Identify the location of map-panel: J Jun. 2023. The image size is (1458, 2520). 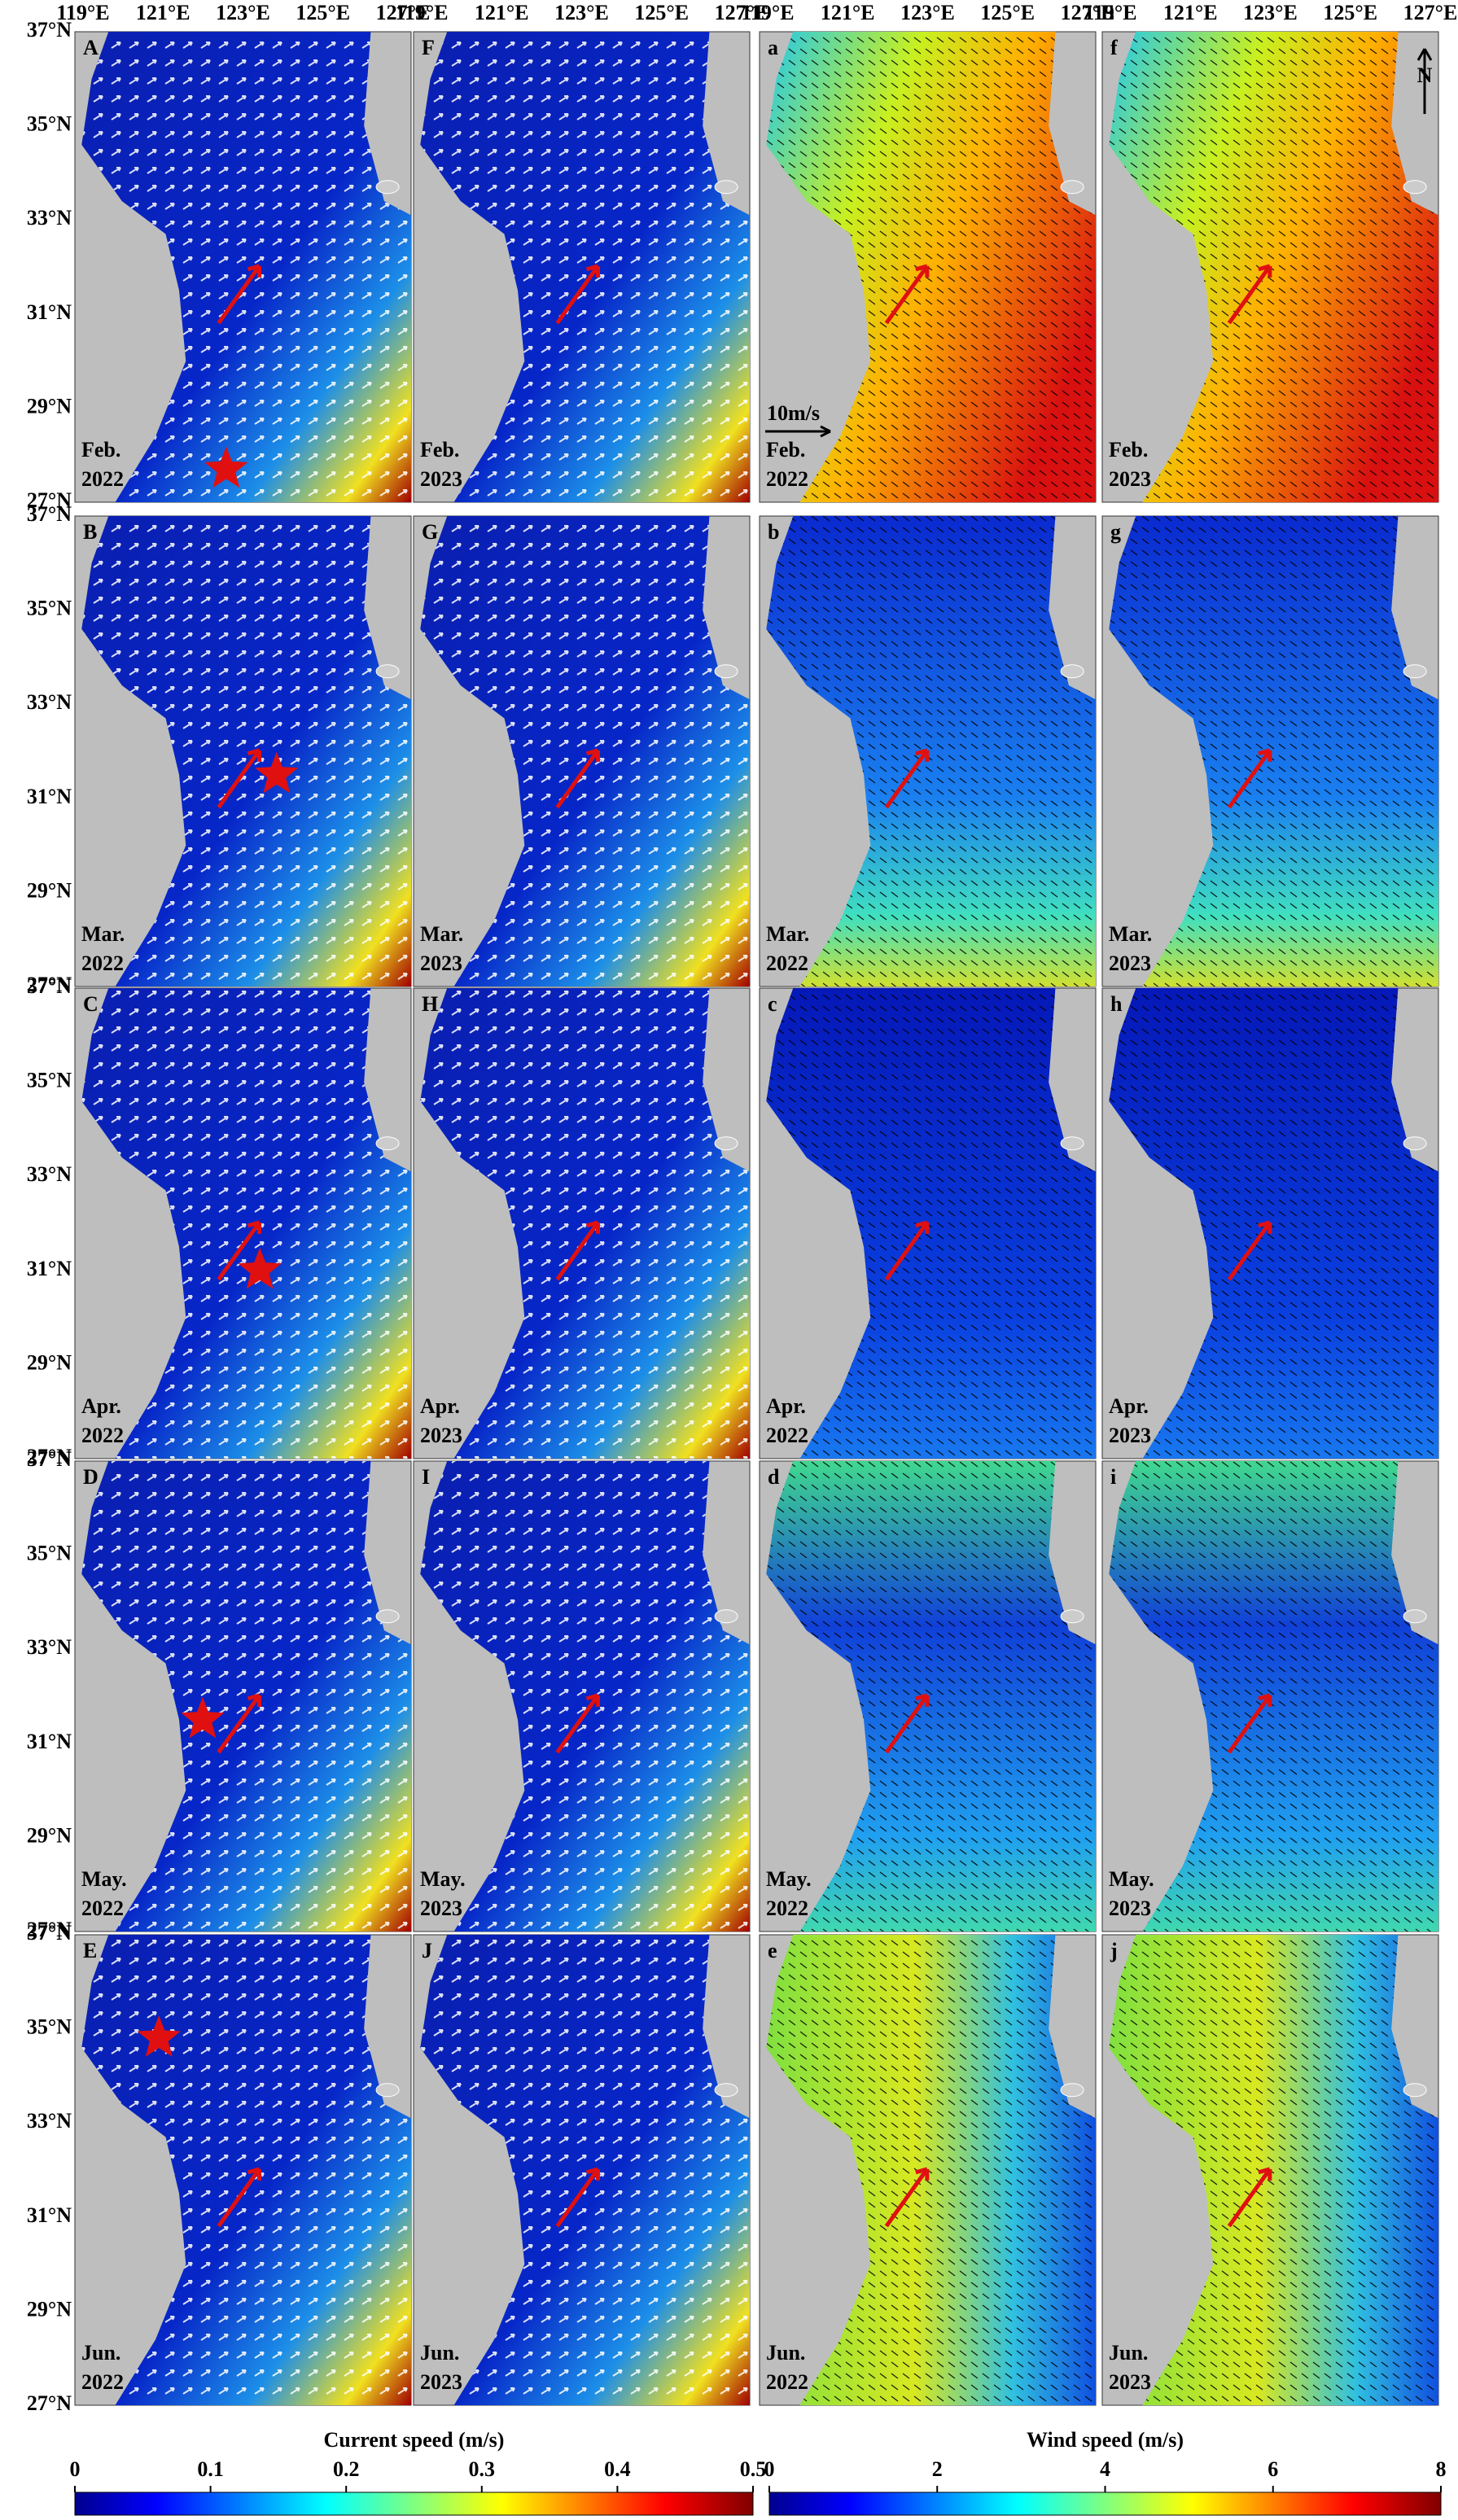
(582, 2170).